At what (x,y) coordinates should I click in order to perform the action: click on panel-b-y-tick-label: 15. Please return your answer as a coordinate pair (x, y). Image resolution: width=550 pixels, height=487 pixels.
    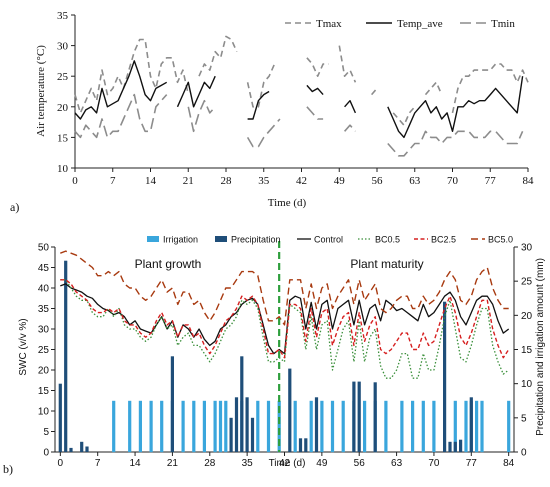
    Looking at the image, I should click on (44, 391).